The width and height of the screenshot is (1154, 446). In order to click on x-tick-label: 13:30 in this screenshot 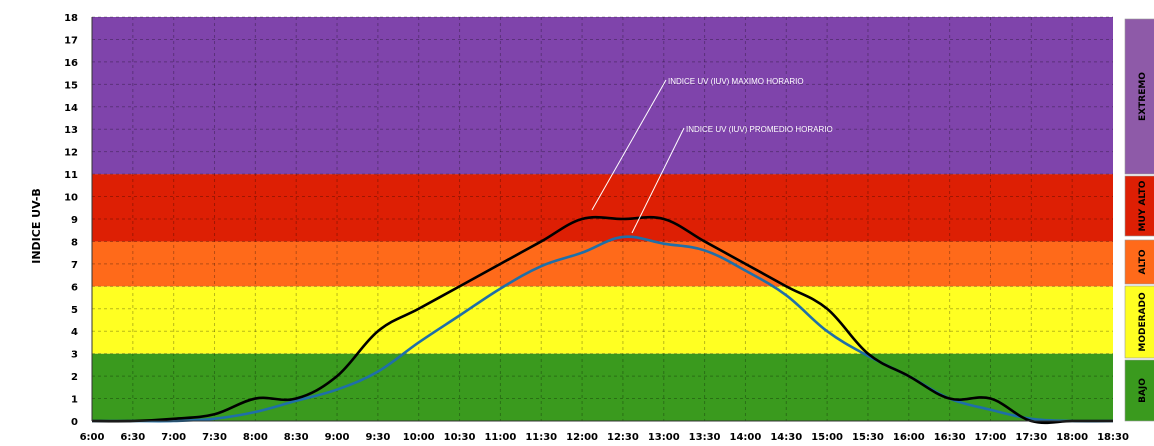, I will do `click(705, 437)`.